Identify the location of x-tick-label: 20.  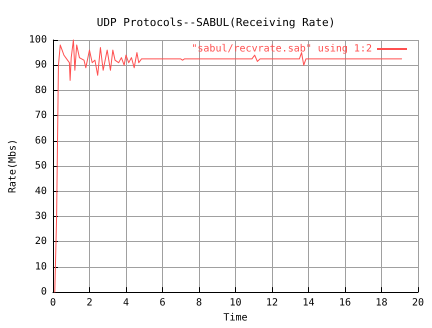
(418, 303).